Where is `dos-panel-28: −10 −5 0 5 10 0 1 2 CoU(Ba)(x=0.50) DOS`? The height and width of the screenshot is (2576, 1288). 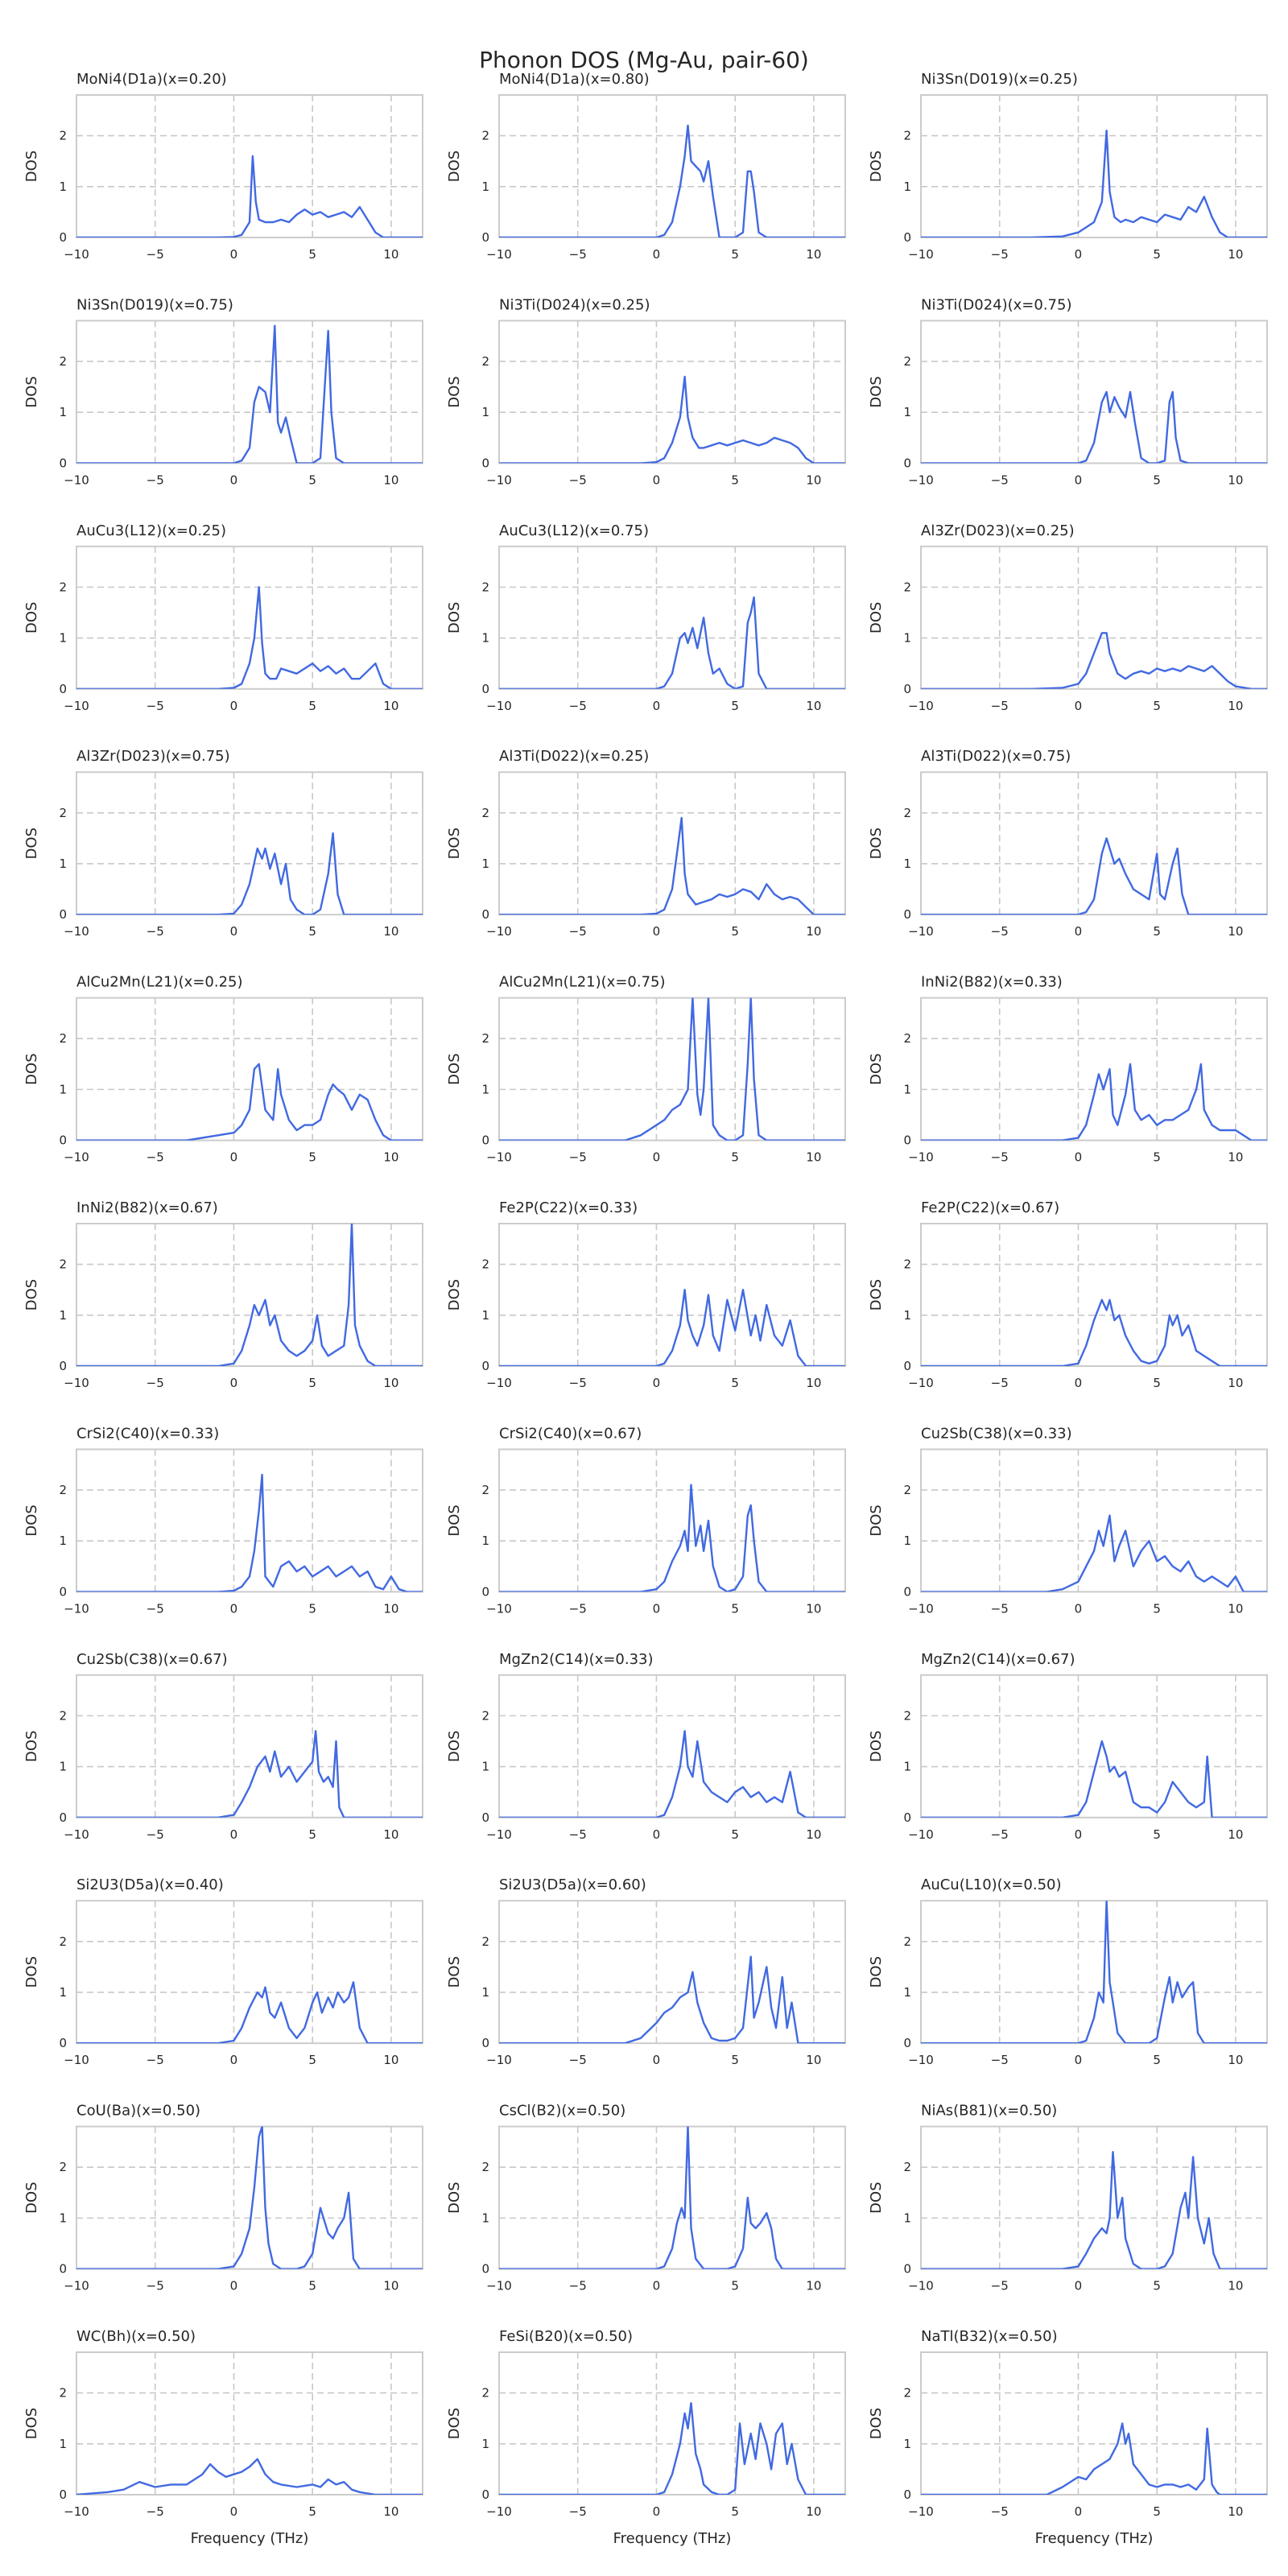 dos-panel-28: −10 −5 0 5 10 0 1 2 CoU(Ba)(x=0.50) DOS is located at coordinates (223, 2198).